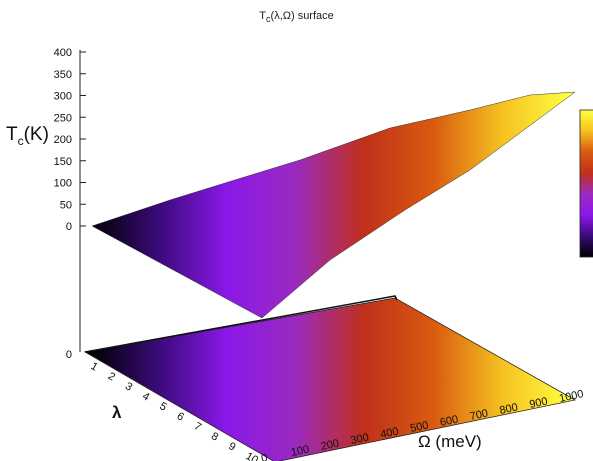 Image resolution: width=593 pixels, height=461 pixels. I want to click on omega-axis-ticks: 0 100 200 300 400 500 600 700 800 900 1000, so click(422, 424).